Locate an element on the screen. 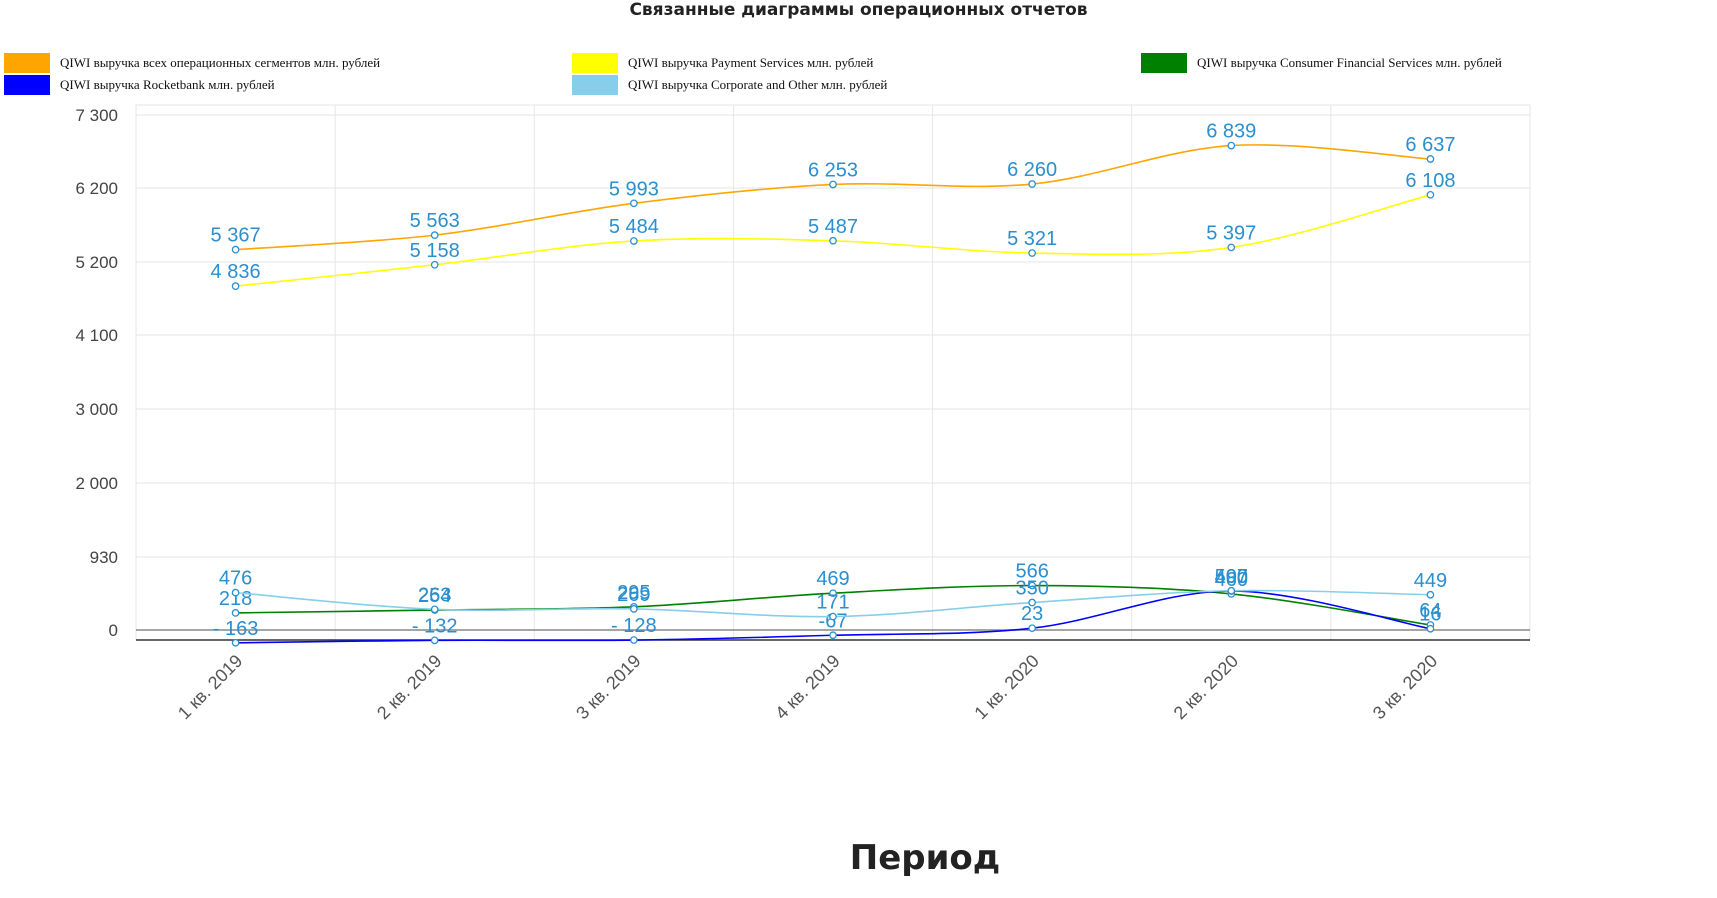  series-0: 5 367 5 563 5 993 6 253 6 260 6 839 6 637 is located at coordinates (833, 187).